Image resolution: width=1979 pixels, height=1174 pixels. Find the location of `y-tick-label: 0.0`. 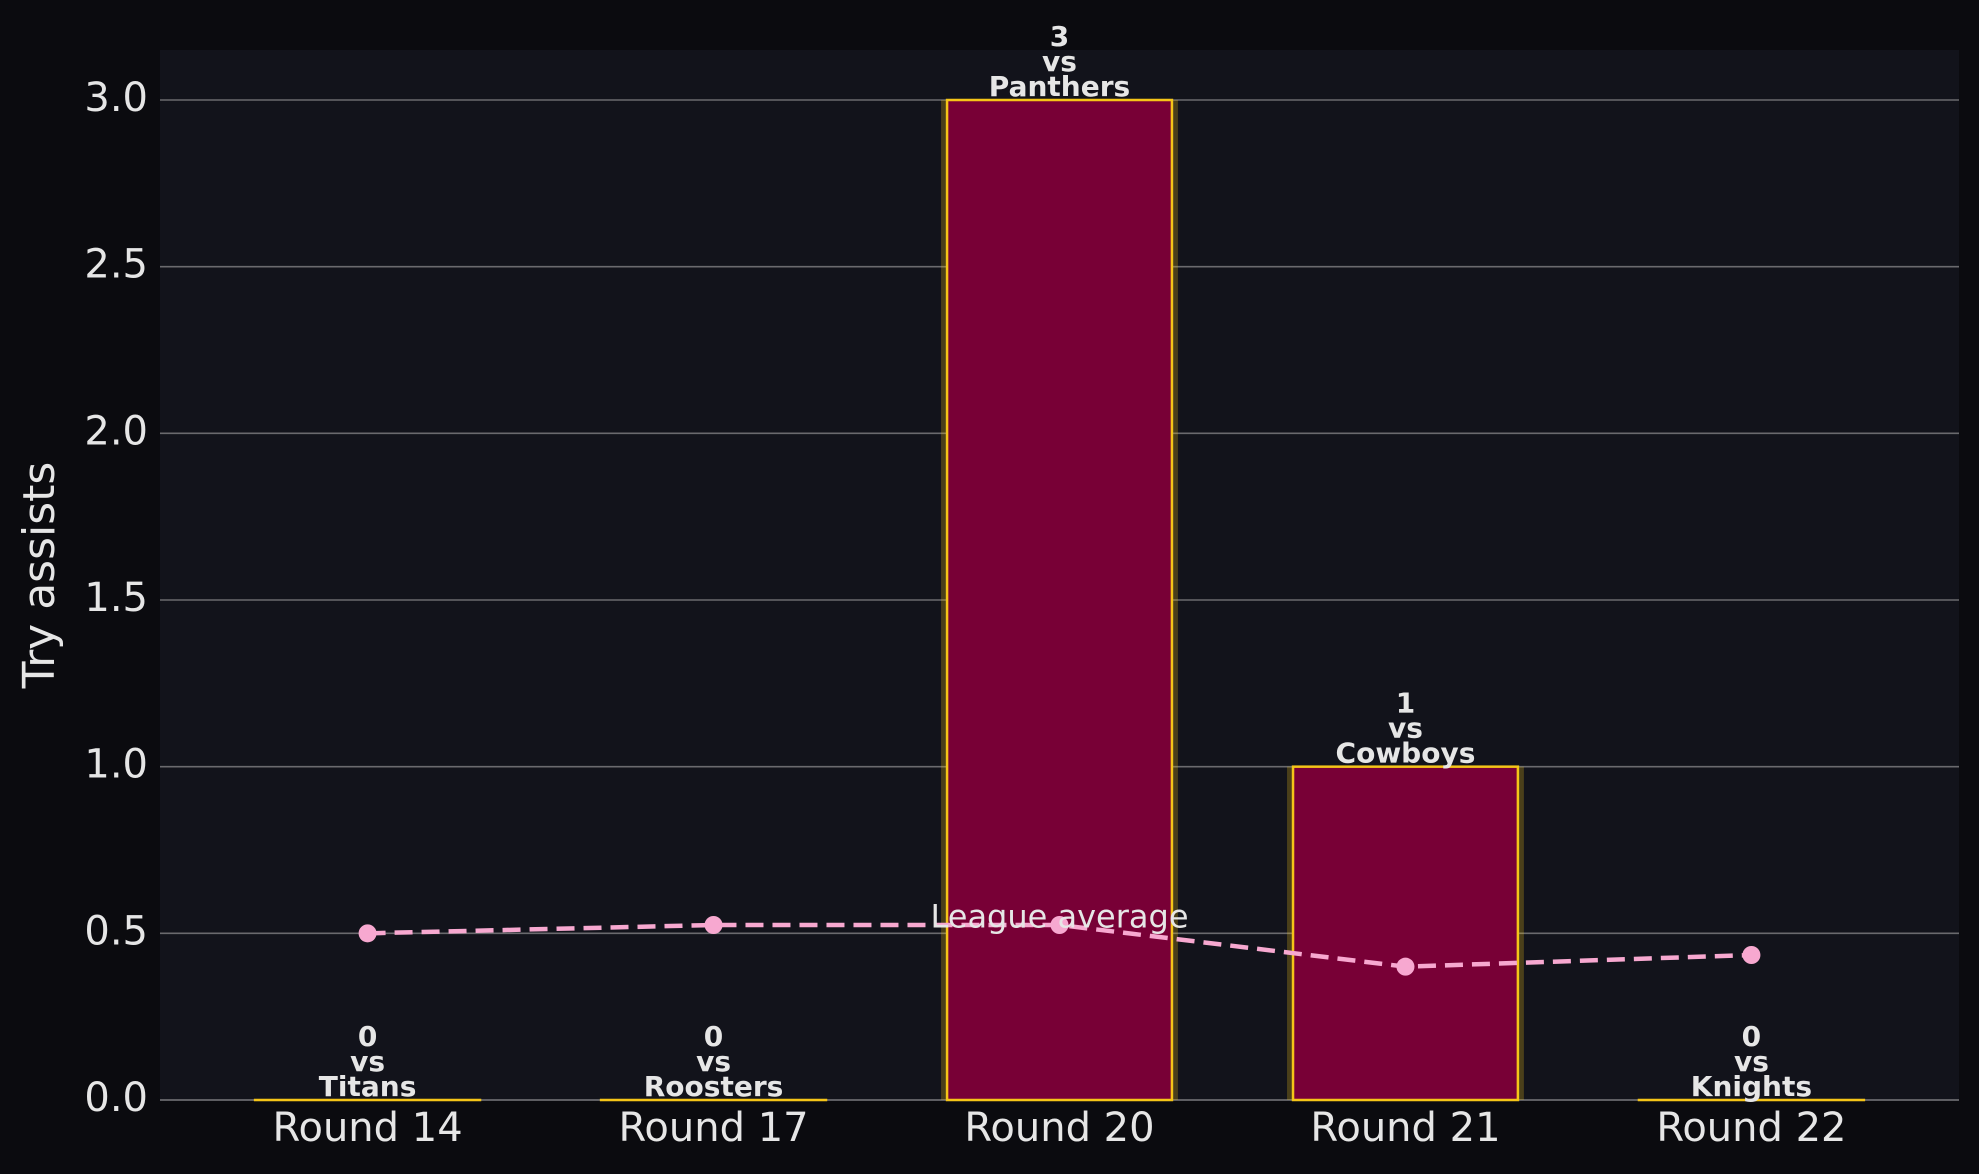

y-tick-label: 0.0 is located at coordinates (116, 1098).